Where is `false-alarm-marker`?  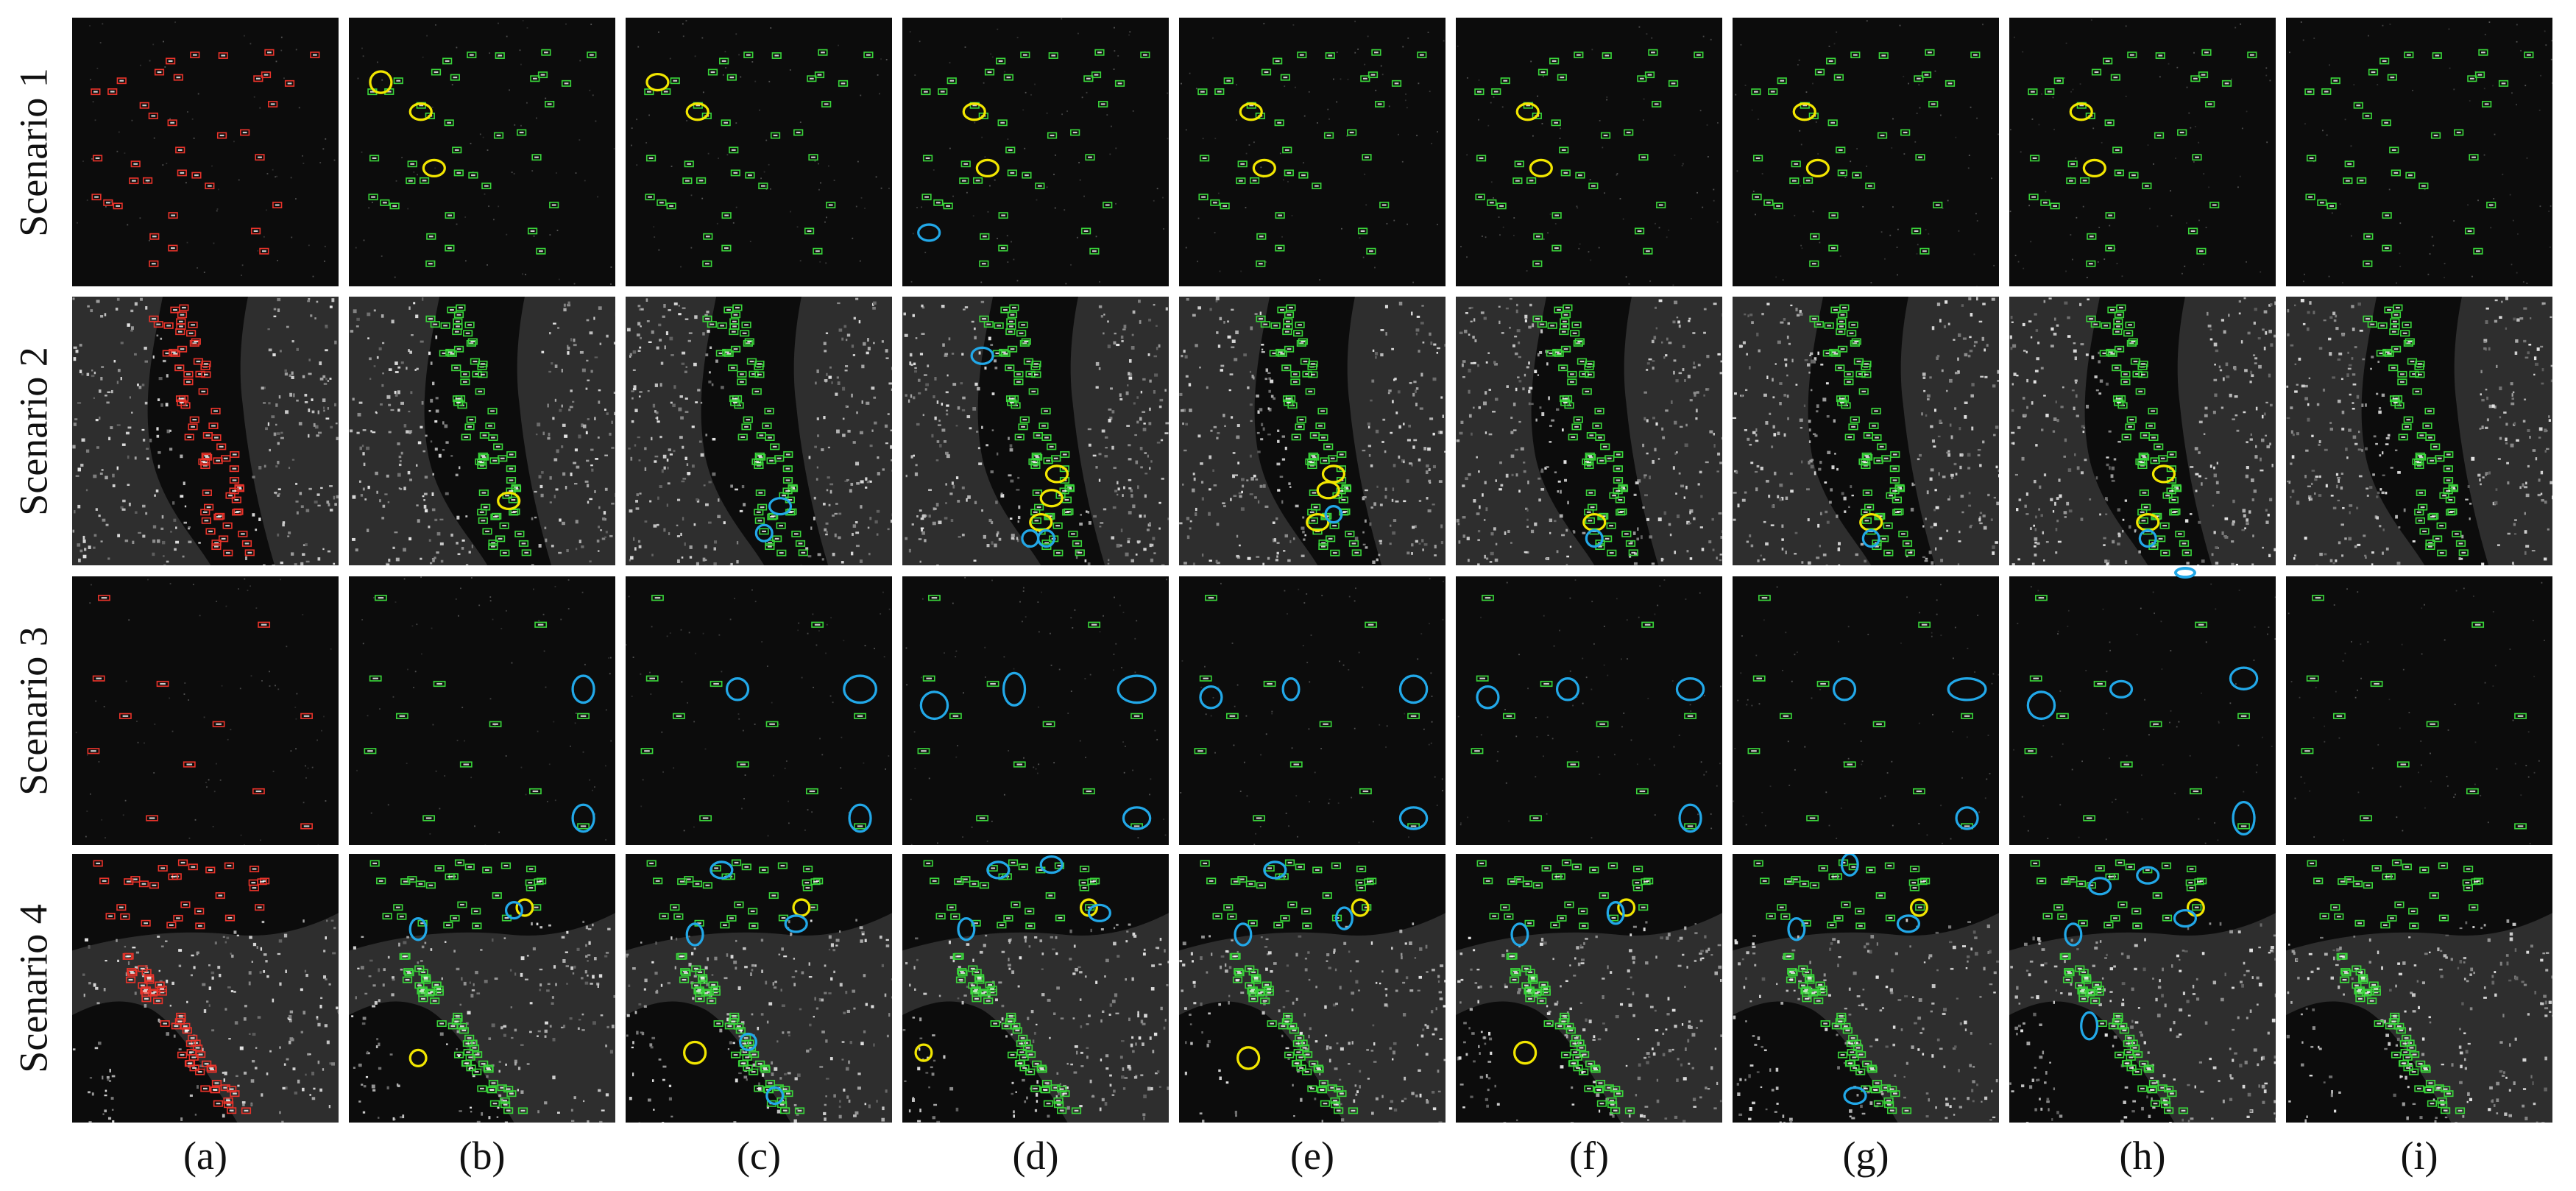
false-alarm-marker is located at coordinates (2094, 167).